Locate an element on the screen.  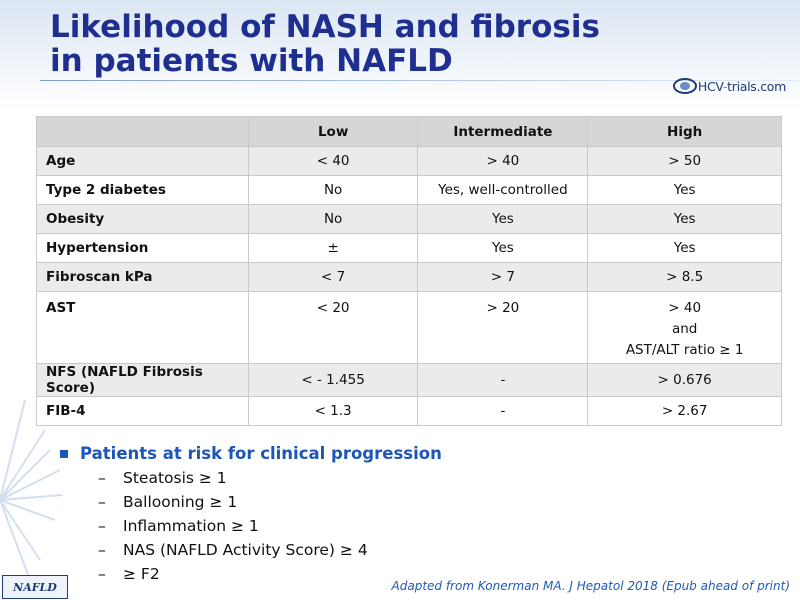
table-header-row: Low Intermediate High is located at coordinates (409, 131).